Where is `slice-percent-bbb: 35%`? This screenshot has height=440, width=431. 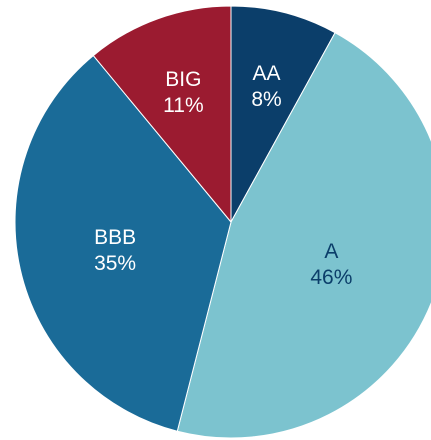 slice-percent-bbb: 35% is located at coordinates (115, 263).